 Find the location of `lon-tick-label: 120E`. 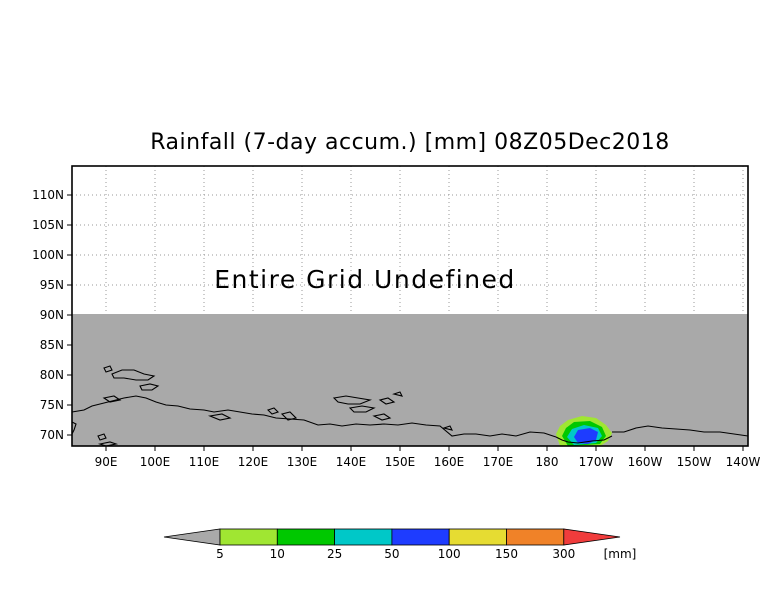

lon-tick-label: 120E is located at coordinates (253, 462).